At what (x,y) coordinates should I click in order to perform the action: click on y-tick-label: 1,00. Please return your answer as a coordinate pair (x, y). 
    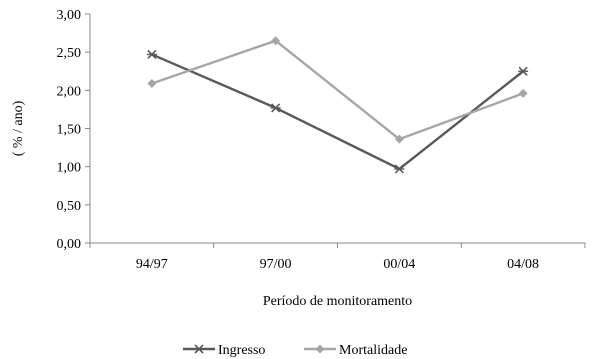
    Looking at the image, I should click on (69, 168).